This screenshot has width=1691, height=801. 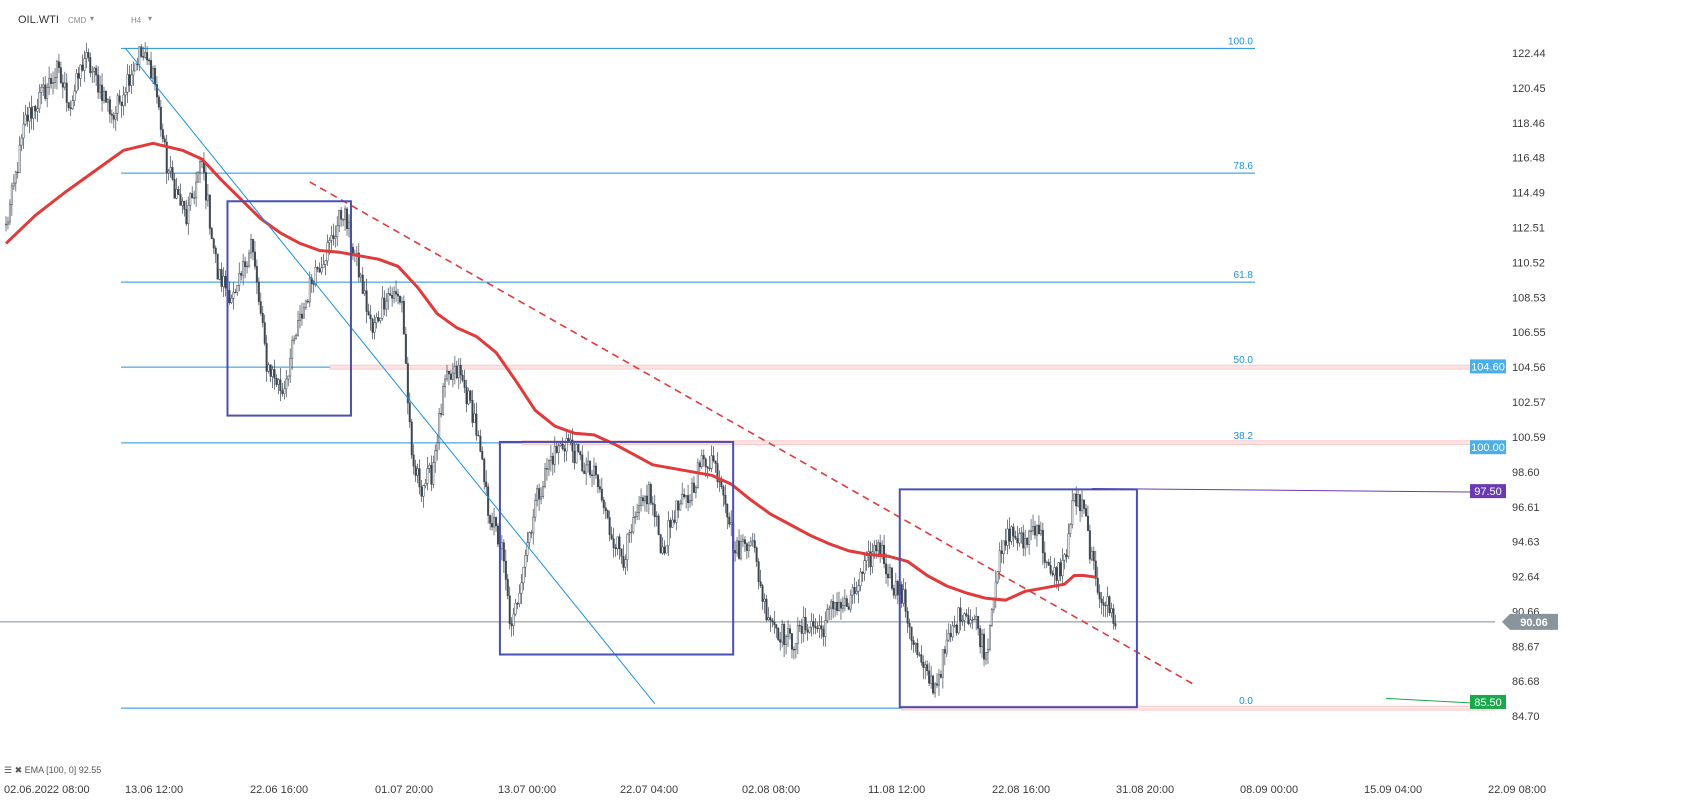 What do you see at coordinates (77, 20) in the screenshot?
I see `market-label: CMD` at bounding box center [77, 20].